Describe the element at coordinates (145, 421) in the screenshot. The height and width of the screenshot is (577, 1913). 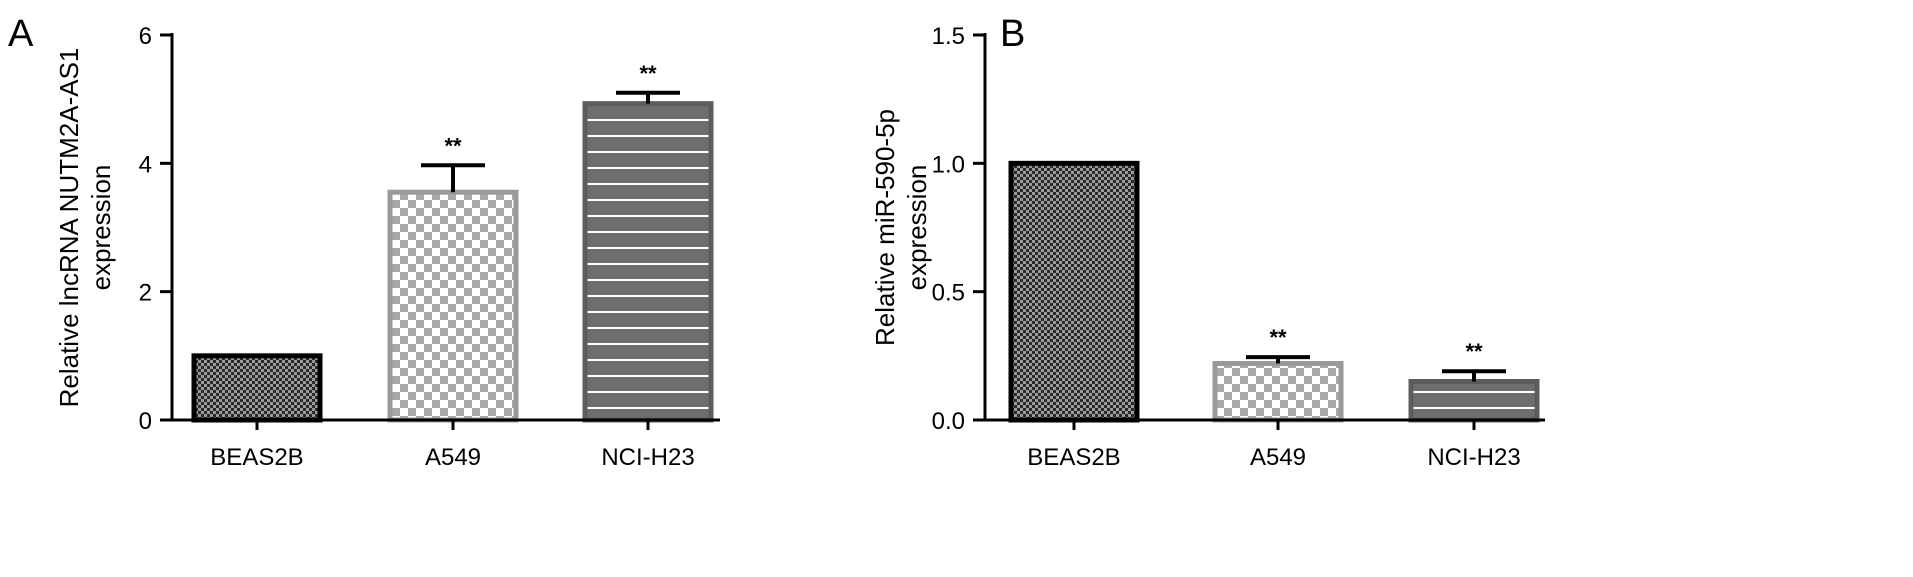
I see `y-tick-label: 0` at that location.